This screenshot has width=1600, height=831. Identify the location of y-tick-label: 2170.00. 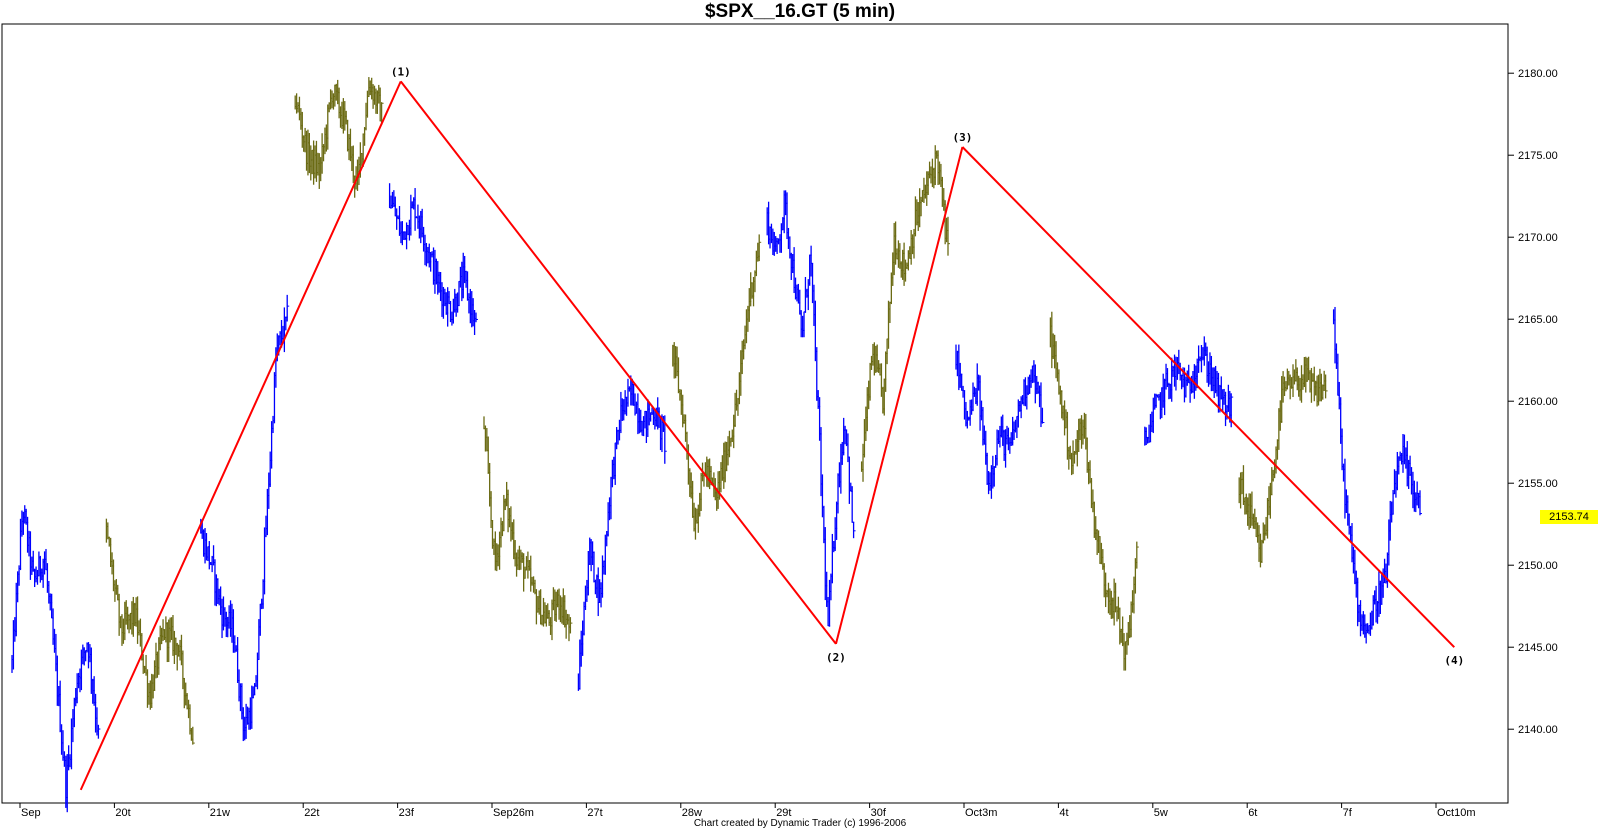
(1538, 238).